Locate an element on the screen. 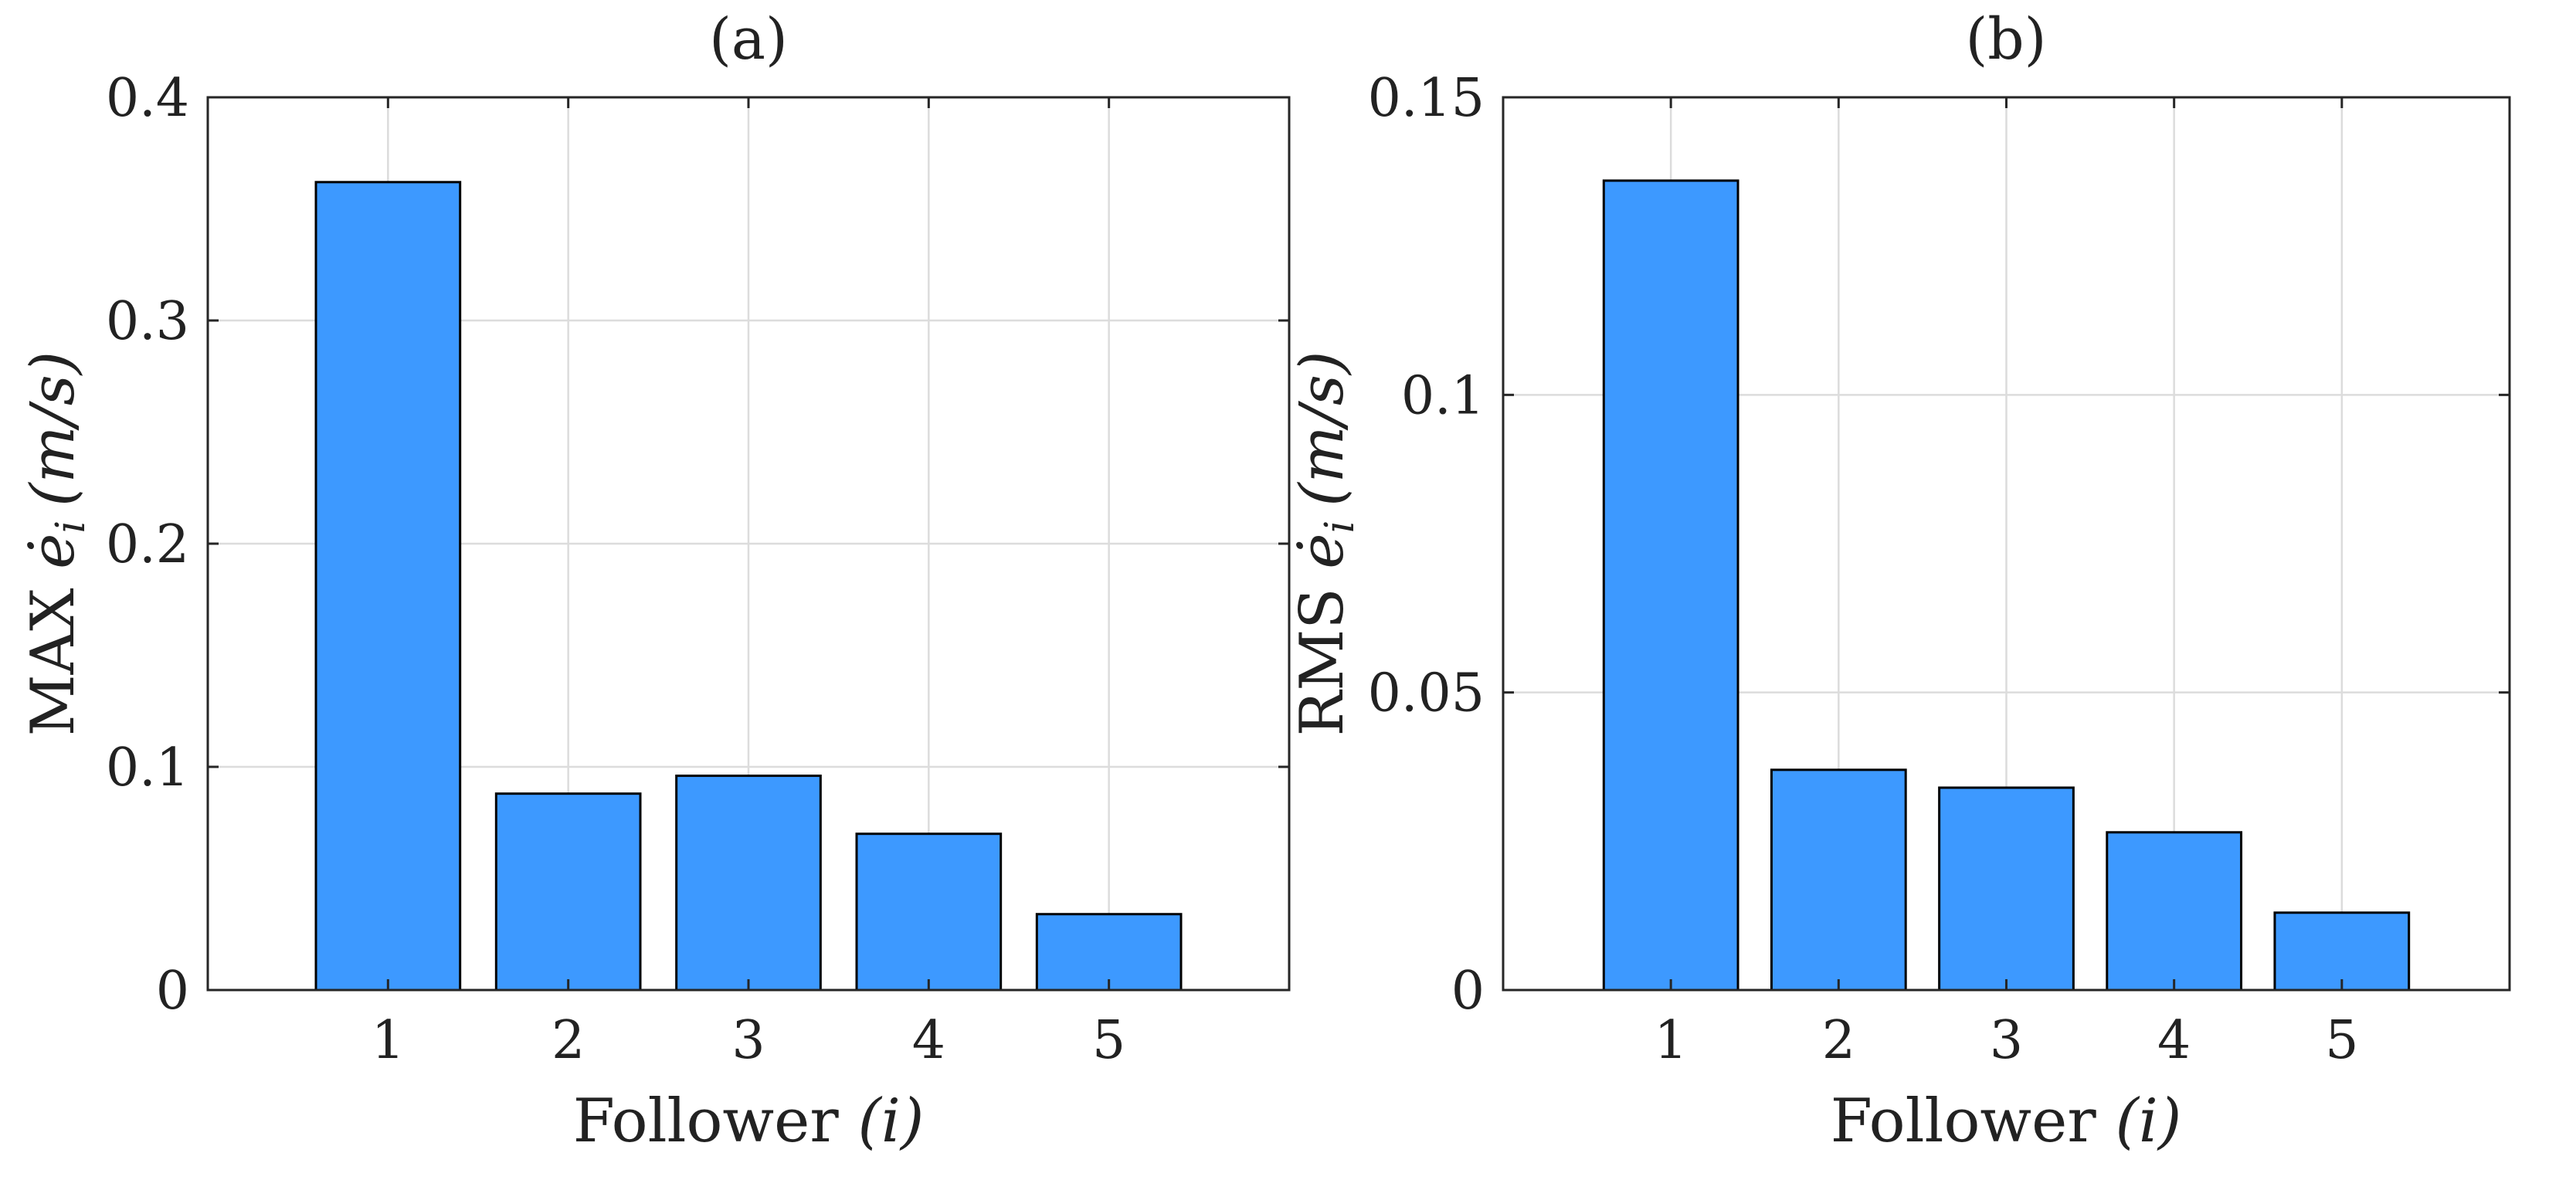 The width and height of the screenshot is (2576, 1180). x-tick-label-b: 1 is located at coordinates (1671, 1040).